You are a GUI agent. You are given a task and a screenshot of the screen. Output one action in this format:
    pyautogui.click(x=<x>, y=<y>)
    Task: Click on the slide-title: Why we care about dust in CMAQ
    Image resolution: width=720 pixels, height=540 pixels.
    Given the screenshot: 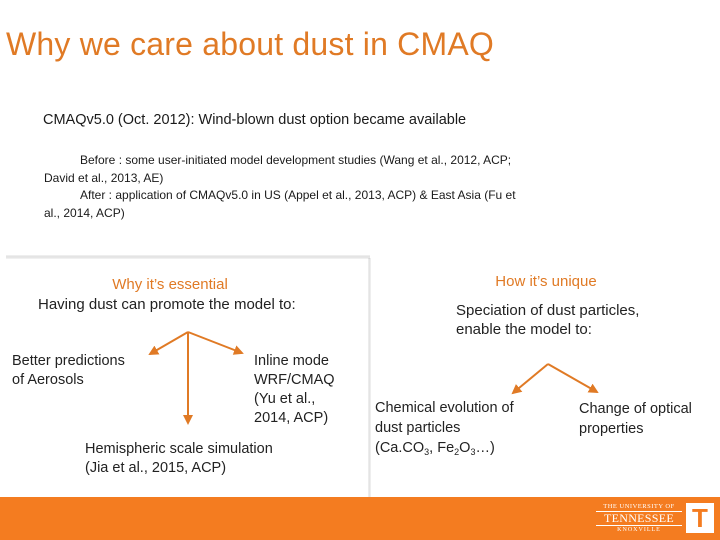 What is the action you would take?
    pyautogui.click(x=250, y=44)
    